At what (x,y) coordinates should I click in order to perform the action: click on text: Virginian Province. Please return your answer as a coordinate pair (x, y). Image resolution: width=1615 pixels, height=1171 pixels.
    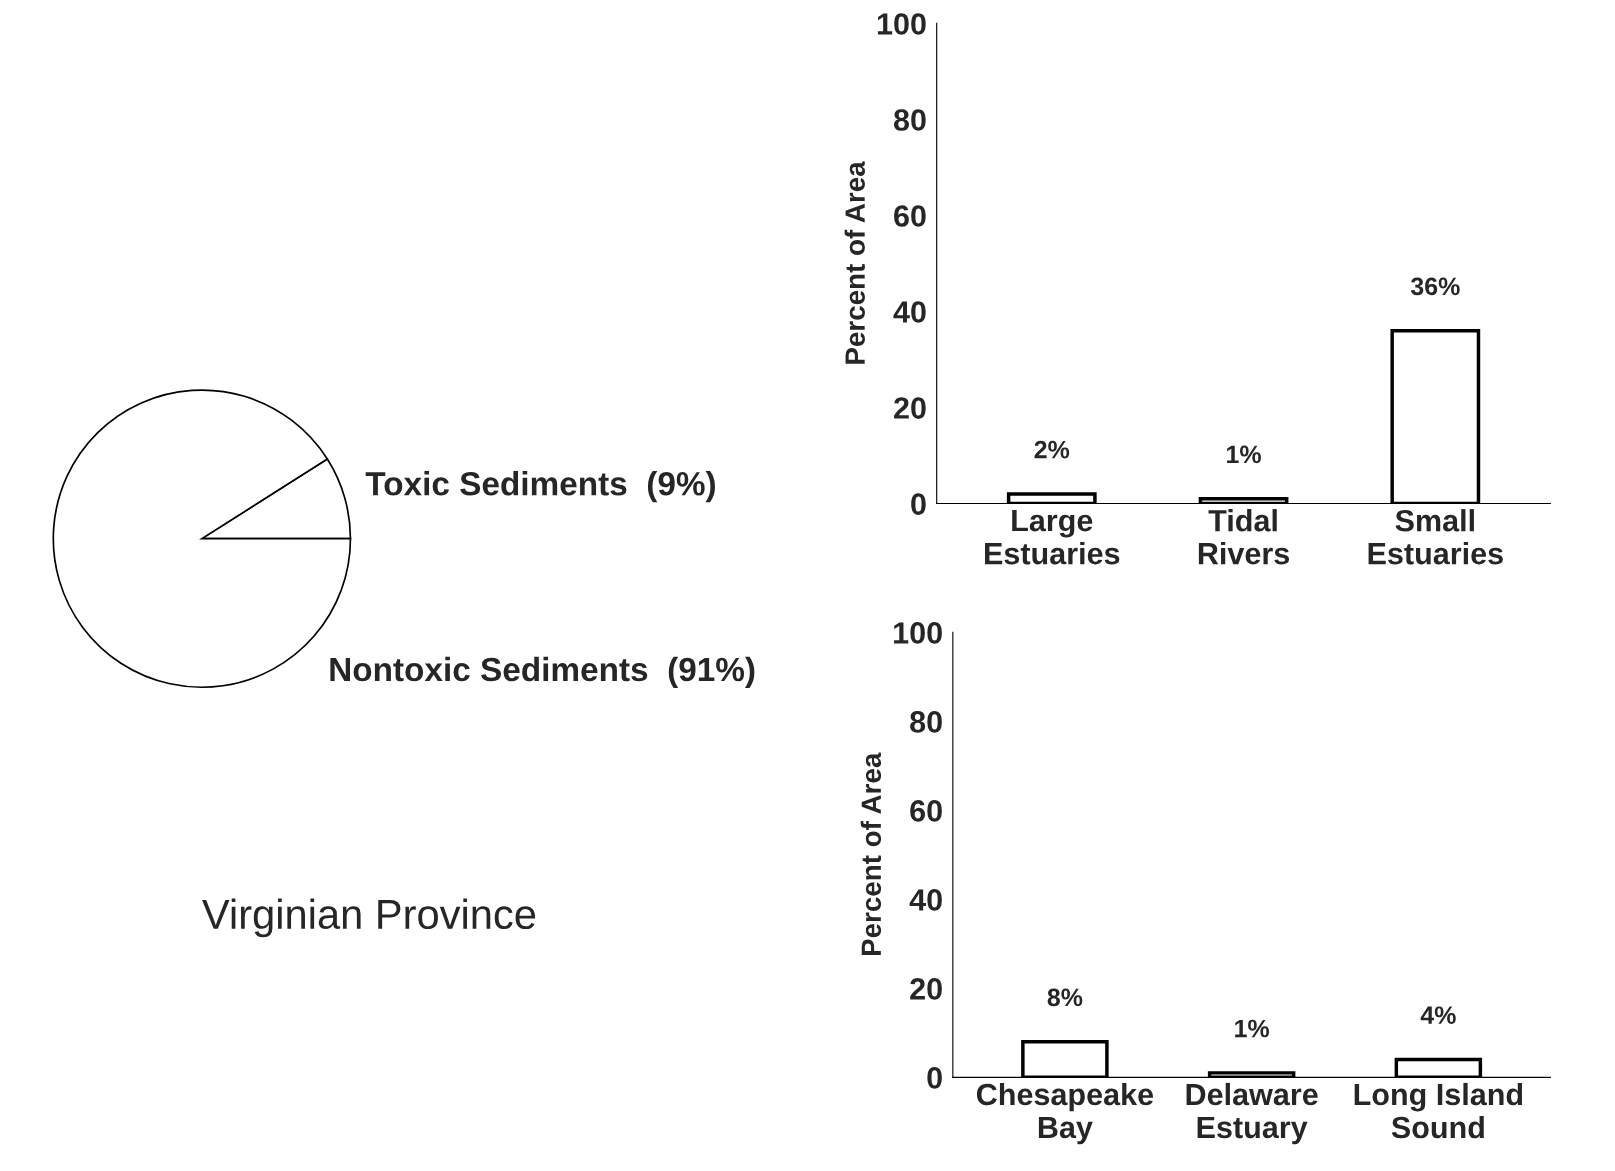
    Looking at the image, I should click on (369, 918).